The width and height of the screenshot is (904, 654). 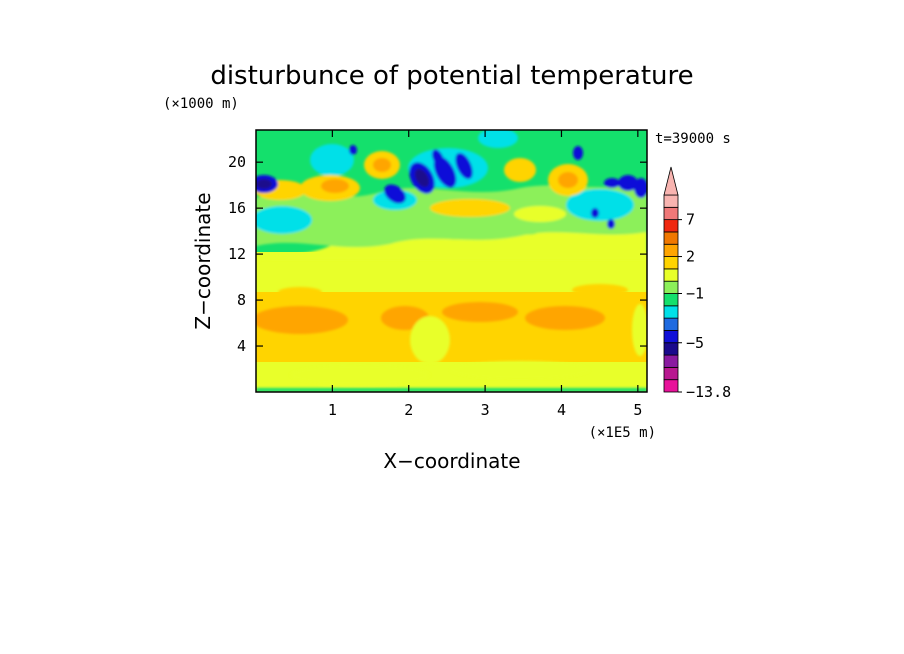 I want to click on y-axis-ticks: 4 8 12 16 20, so click(x=437, y=254).